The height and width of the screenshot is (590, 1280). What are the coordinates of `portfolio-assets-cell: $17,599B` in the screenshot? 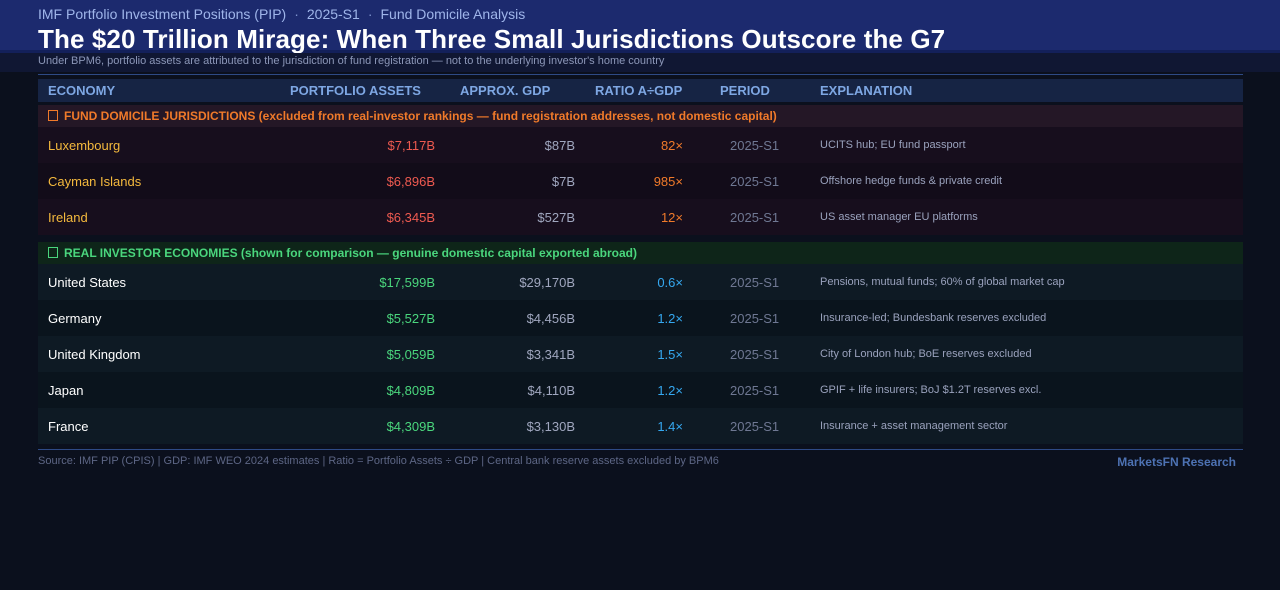 It's located at (407, 282).